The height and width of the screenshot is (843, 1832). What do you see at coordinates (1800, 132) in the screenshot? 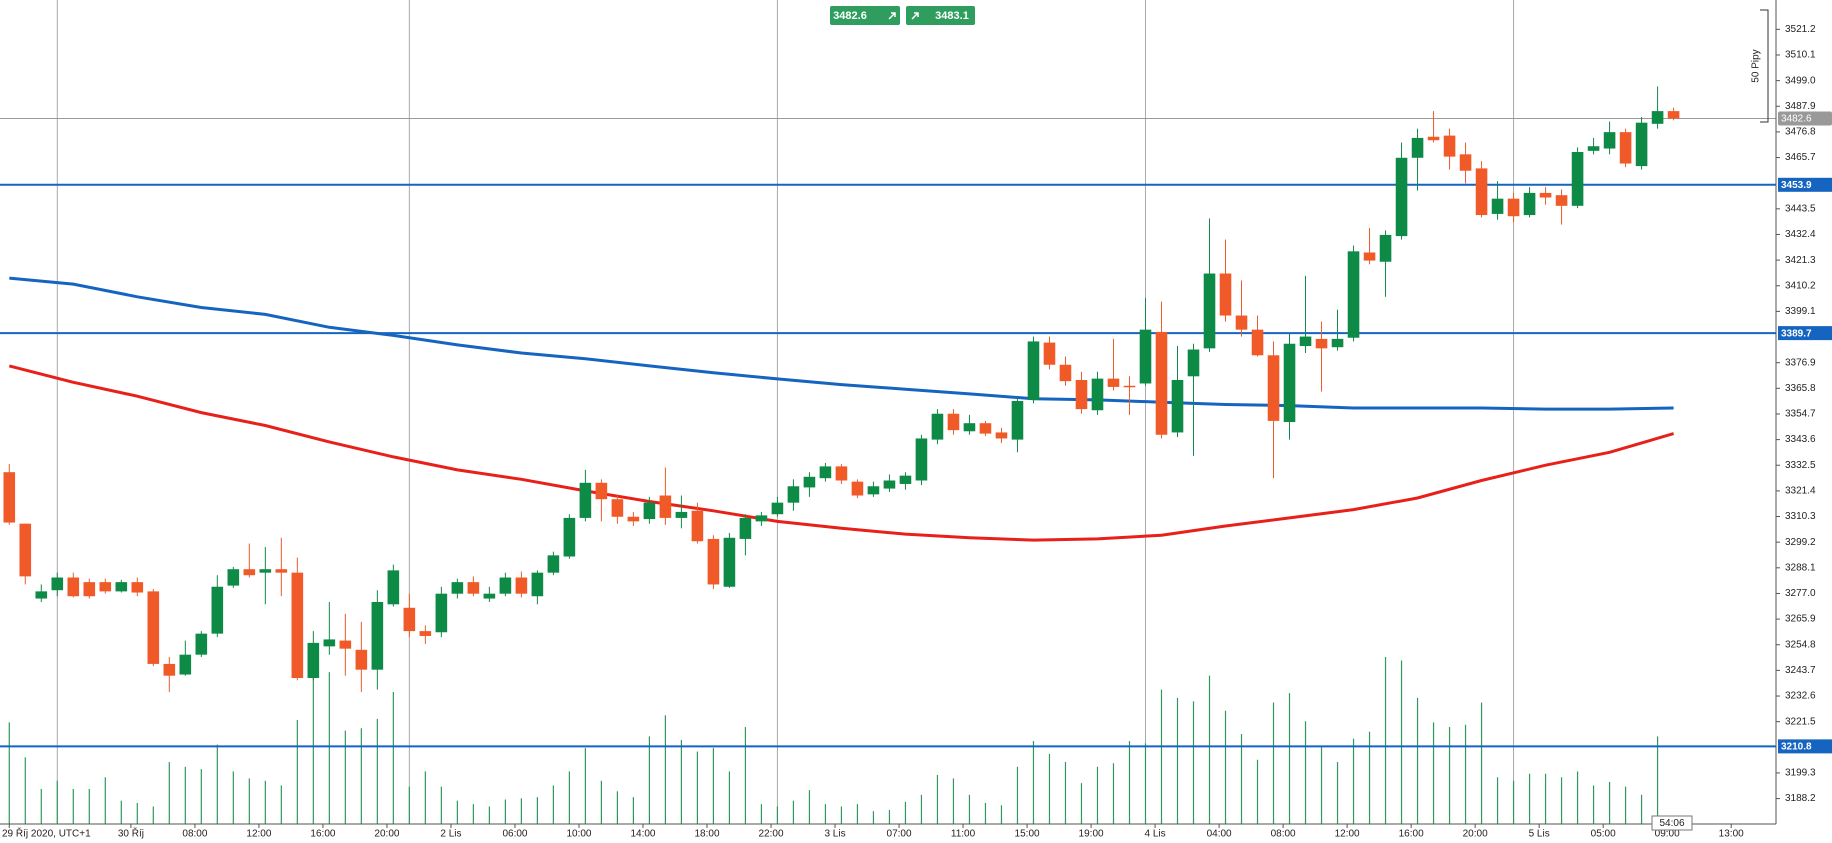
I see `y-tick-label: 3476.8` at bounding box center [1800, 132].